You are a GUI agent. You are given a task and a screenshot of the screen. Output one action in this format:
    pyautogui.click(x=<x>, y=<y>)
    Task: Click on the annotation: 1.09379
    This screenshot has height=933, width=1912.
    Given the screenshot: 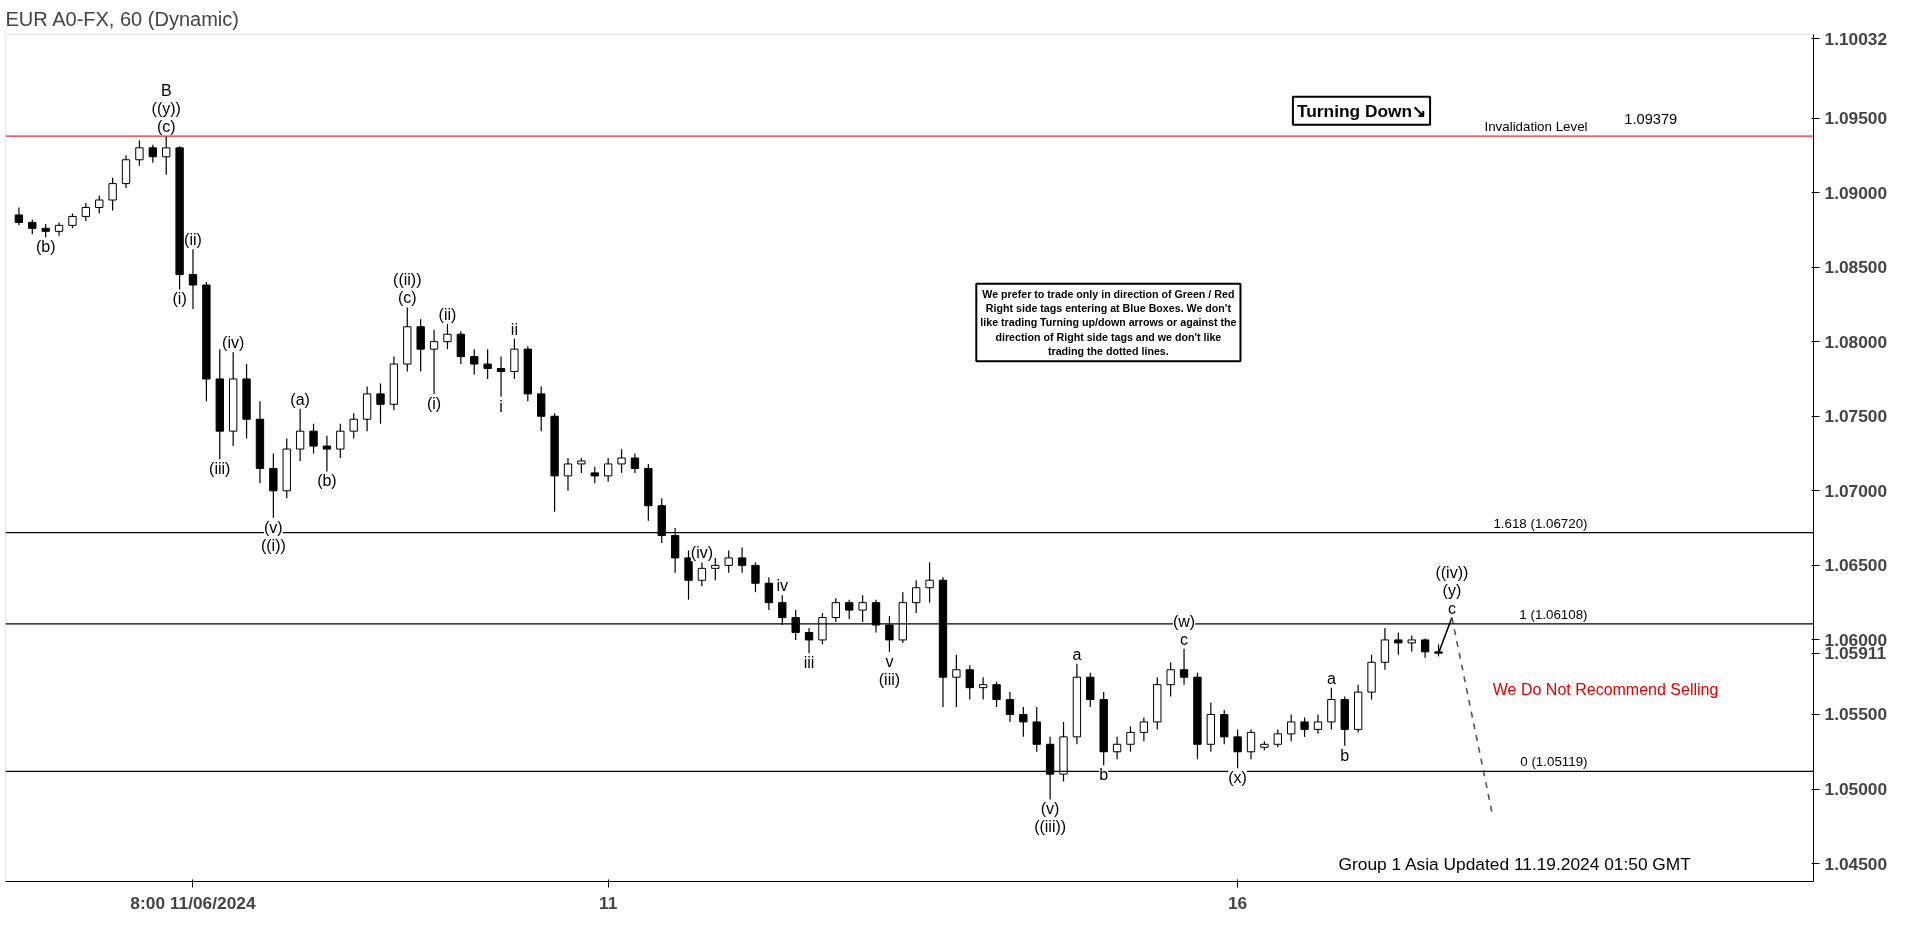 What is the action you would take?
    pyautogui.click(x=1651, y=119)
    